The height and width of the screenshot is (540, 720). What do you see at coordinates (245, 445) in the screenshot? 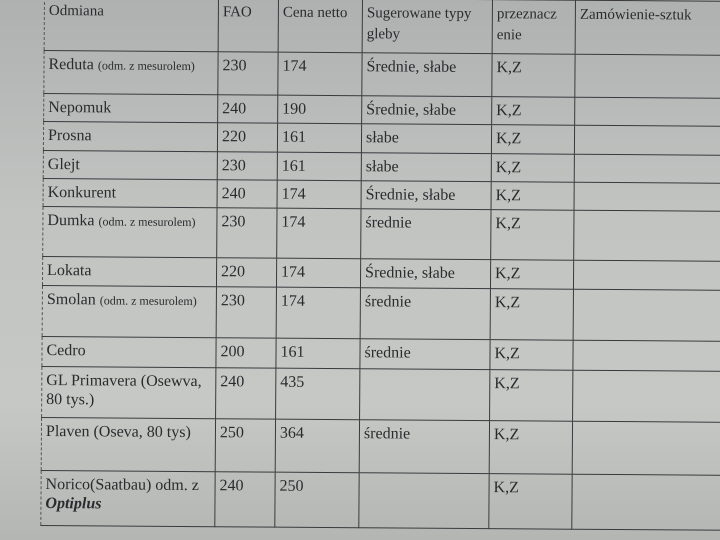
I see `cell-fao: 250` at bounding box center [245, 445].